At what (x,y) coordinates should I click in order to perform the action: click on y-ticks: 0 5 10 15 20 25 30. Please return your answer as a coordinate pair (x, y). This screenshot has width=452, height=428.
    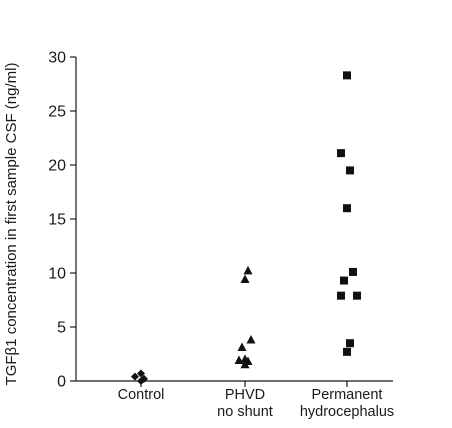
    Looking at the image, I should click on (62, 220).